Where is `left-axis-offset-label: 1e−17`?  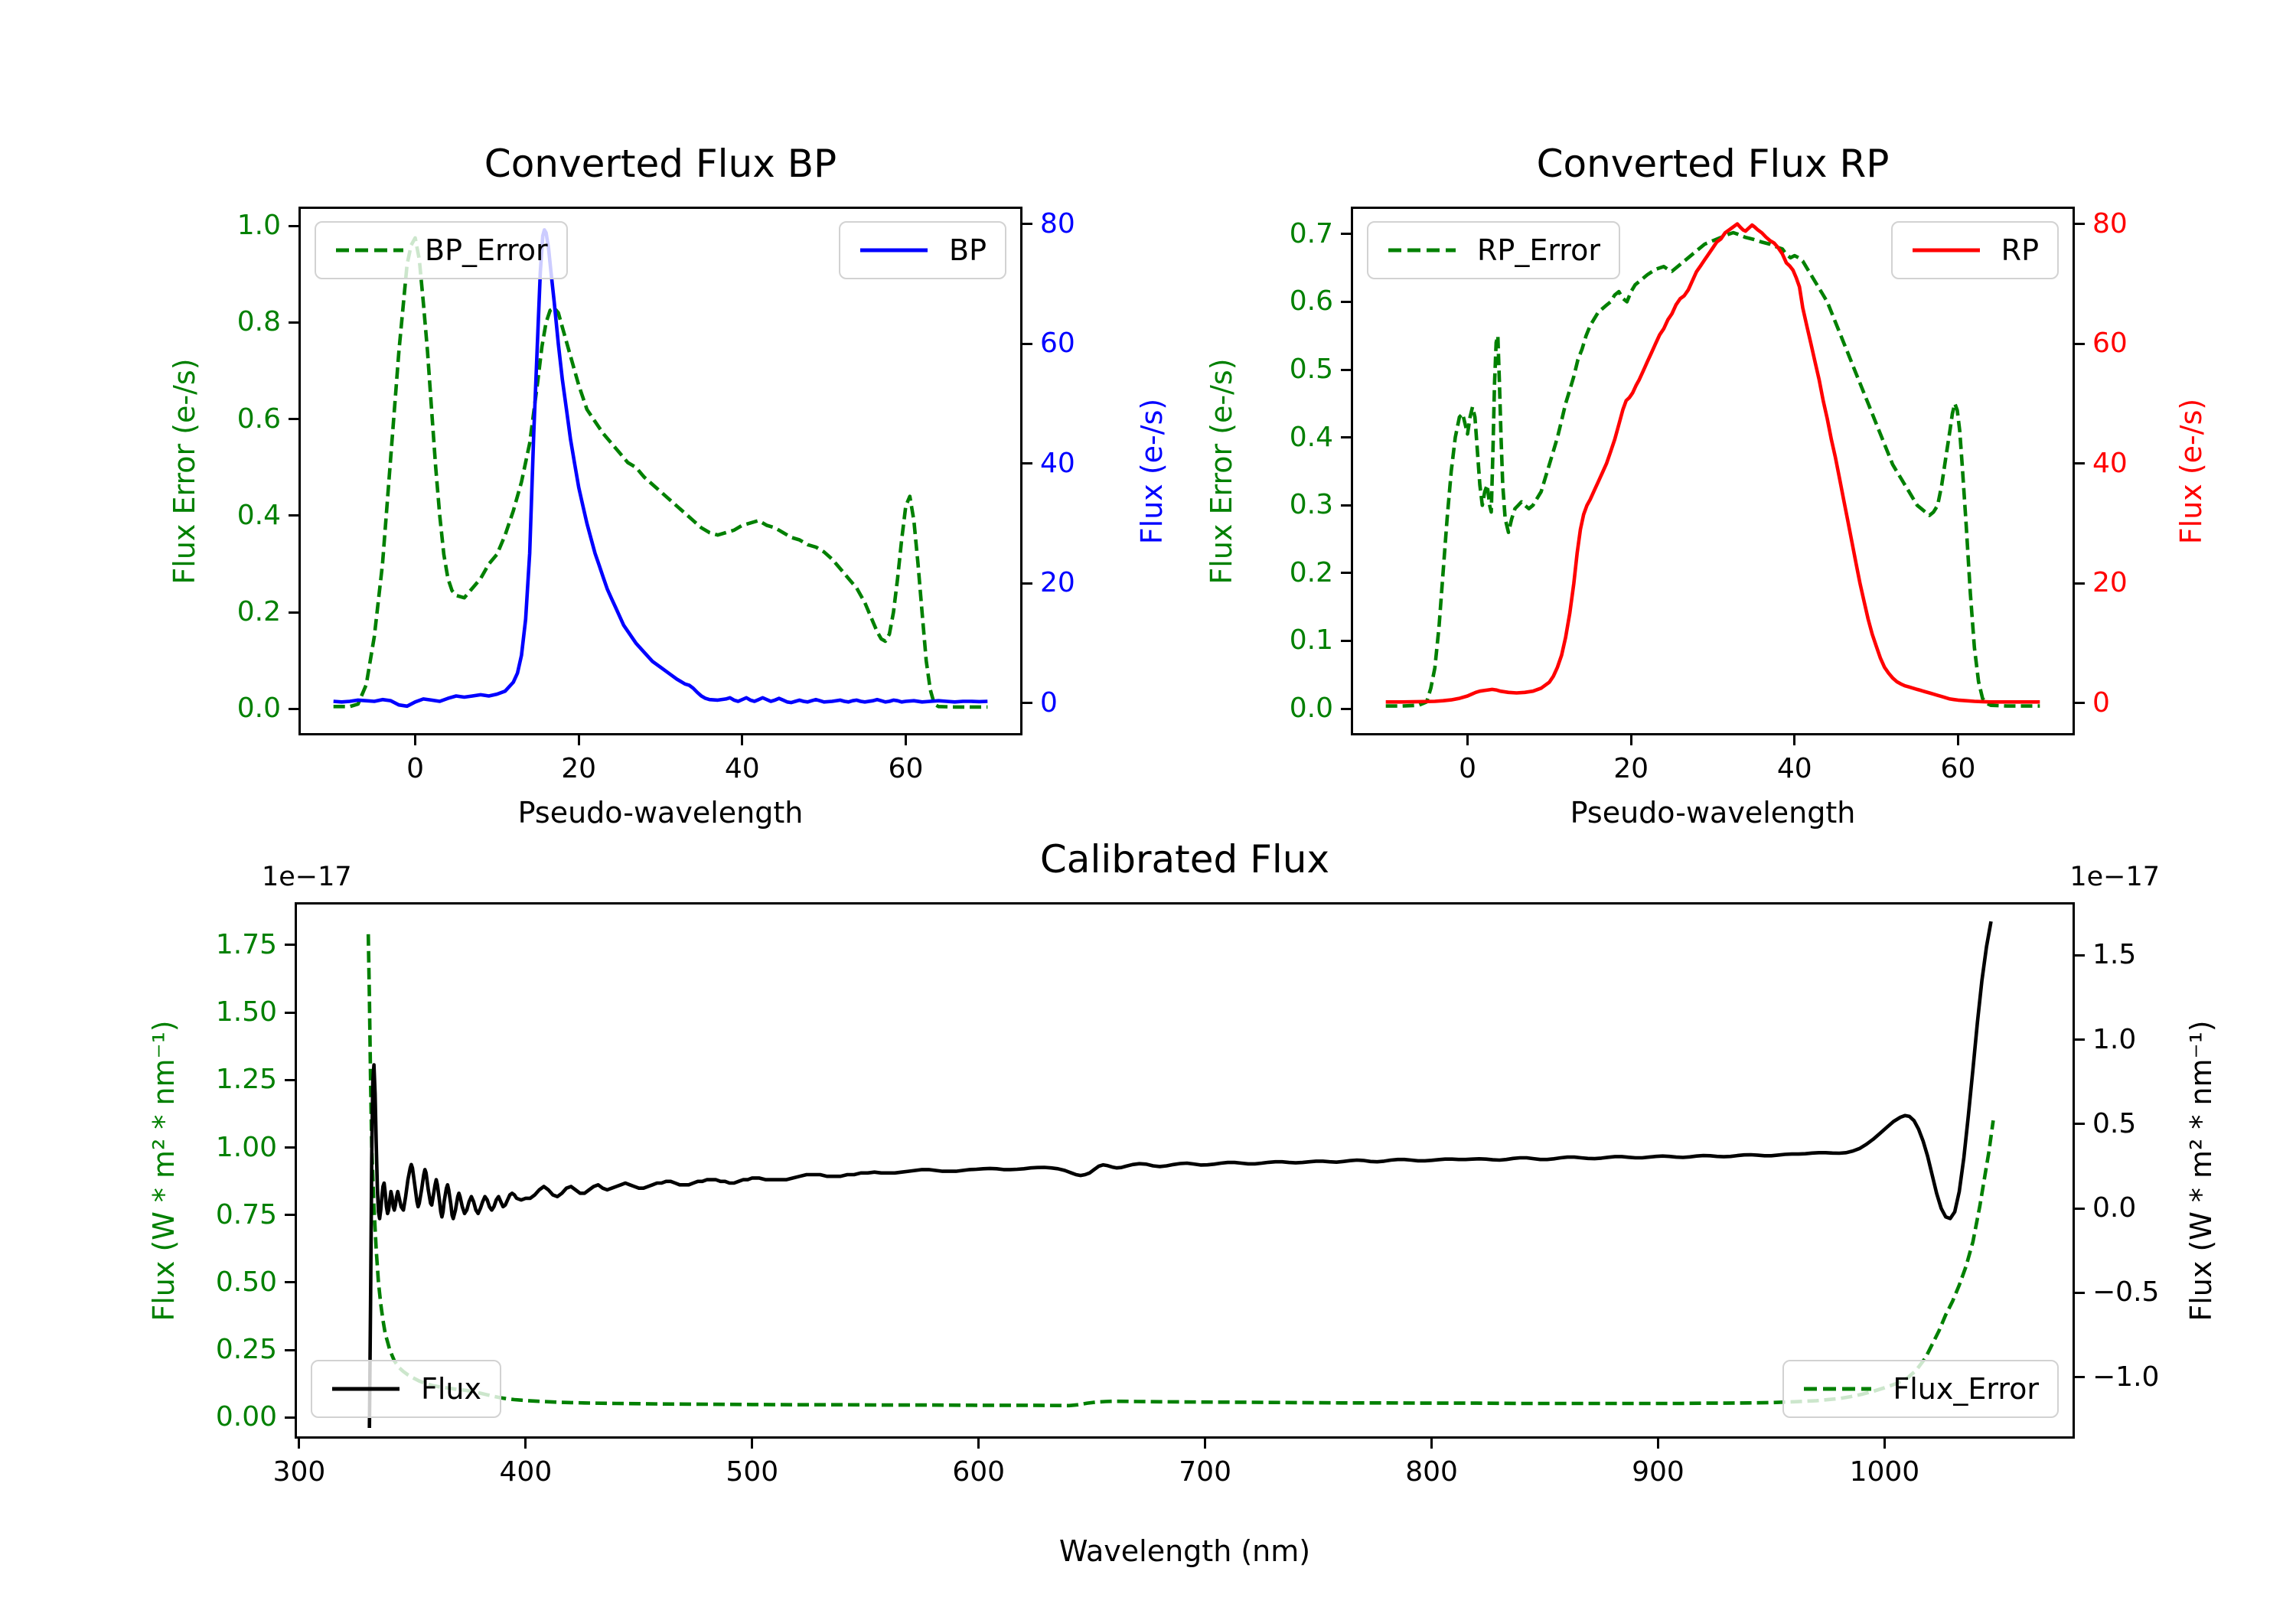 left-axis-offset-label: 1e−17 is located at coordinates (307, 877).